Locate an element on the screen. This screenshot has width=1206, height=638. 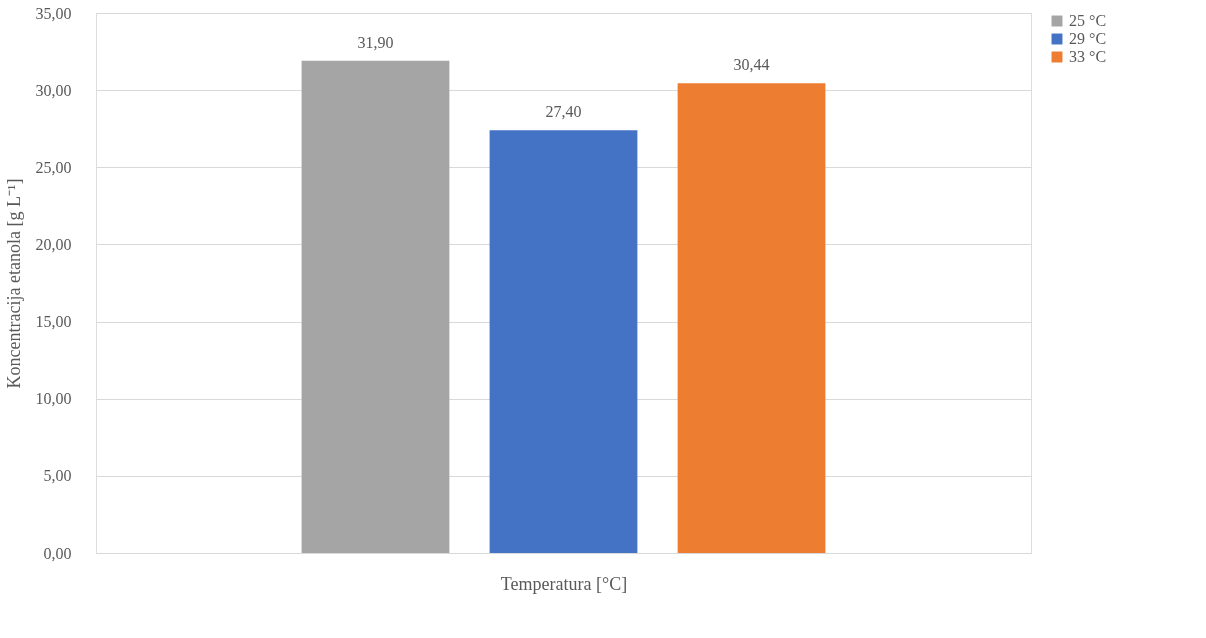
y-tick-label: 0,00 is located at coordinates (57, 553).